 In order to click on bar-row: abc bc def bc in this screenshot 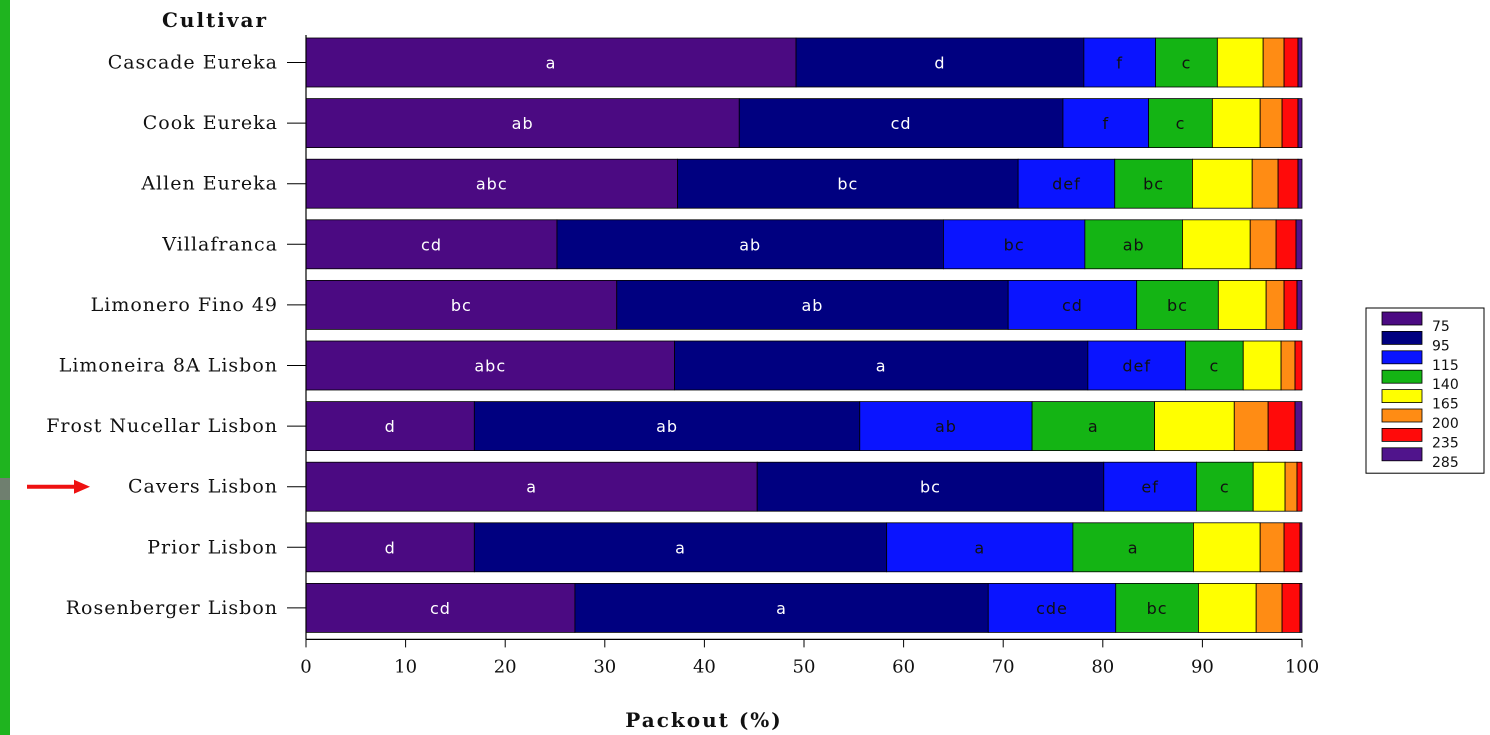, I will do `click(804, 183)`.